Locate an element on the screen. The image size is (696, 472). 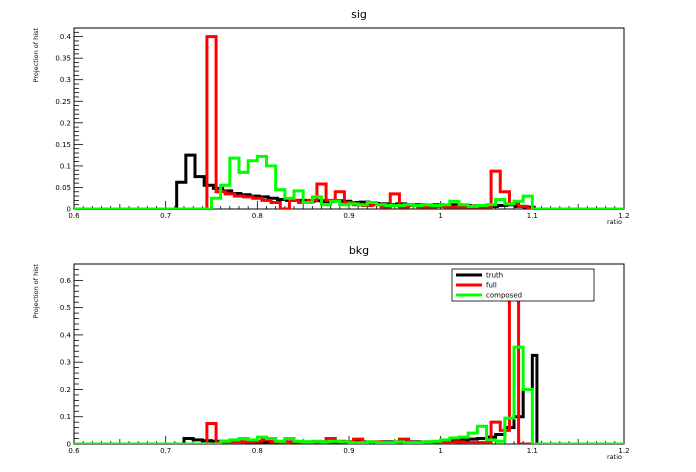
y-tick-label: 0.5 is located at coordinates (65, 308).